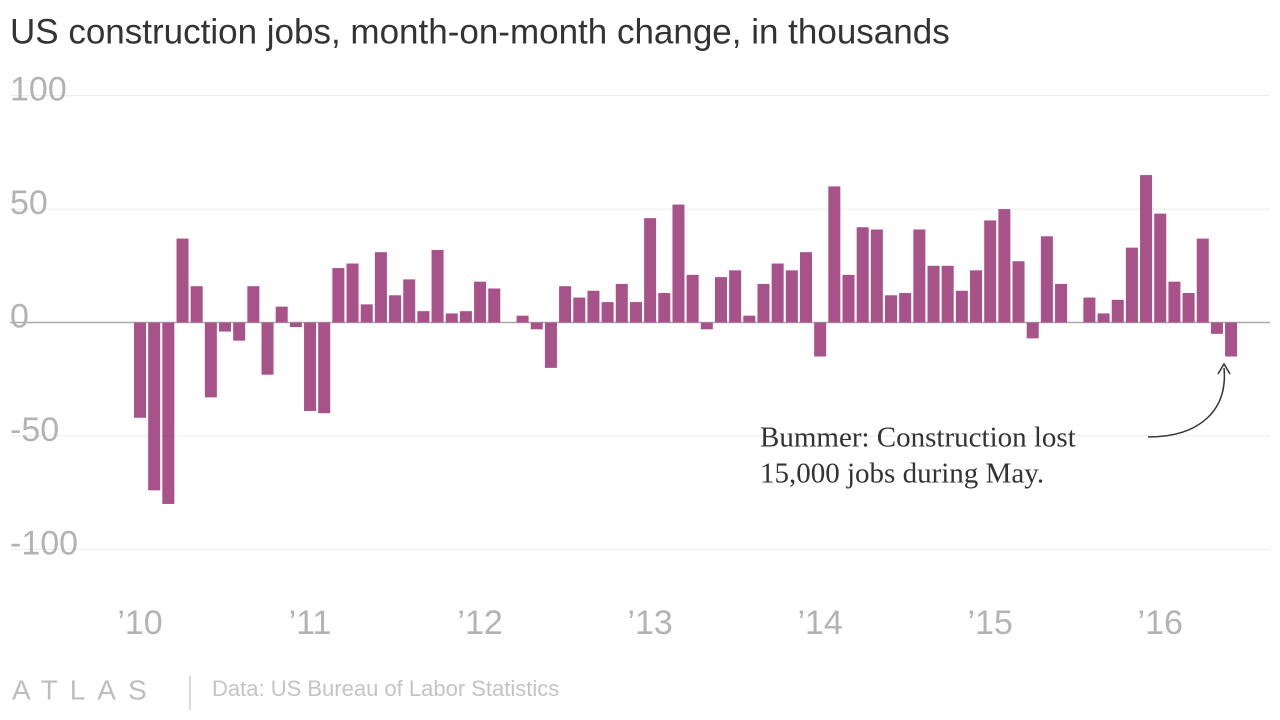  What do you see at coordinates (819, 623) in the screenshot?
I see `x-tick-label: ’14` at bounding box center [819, 623].